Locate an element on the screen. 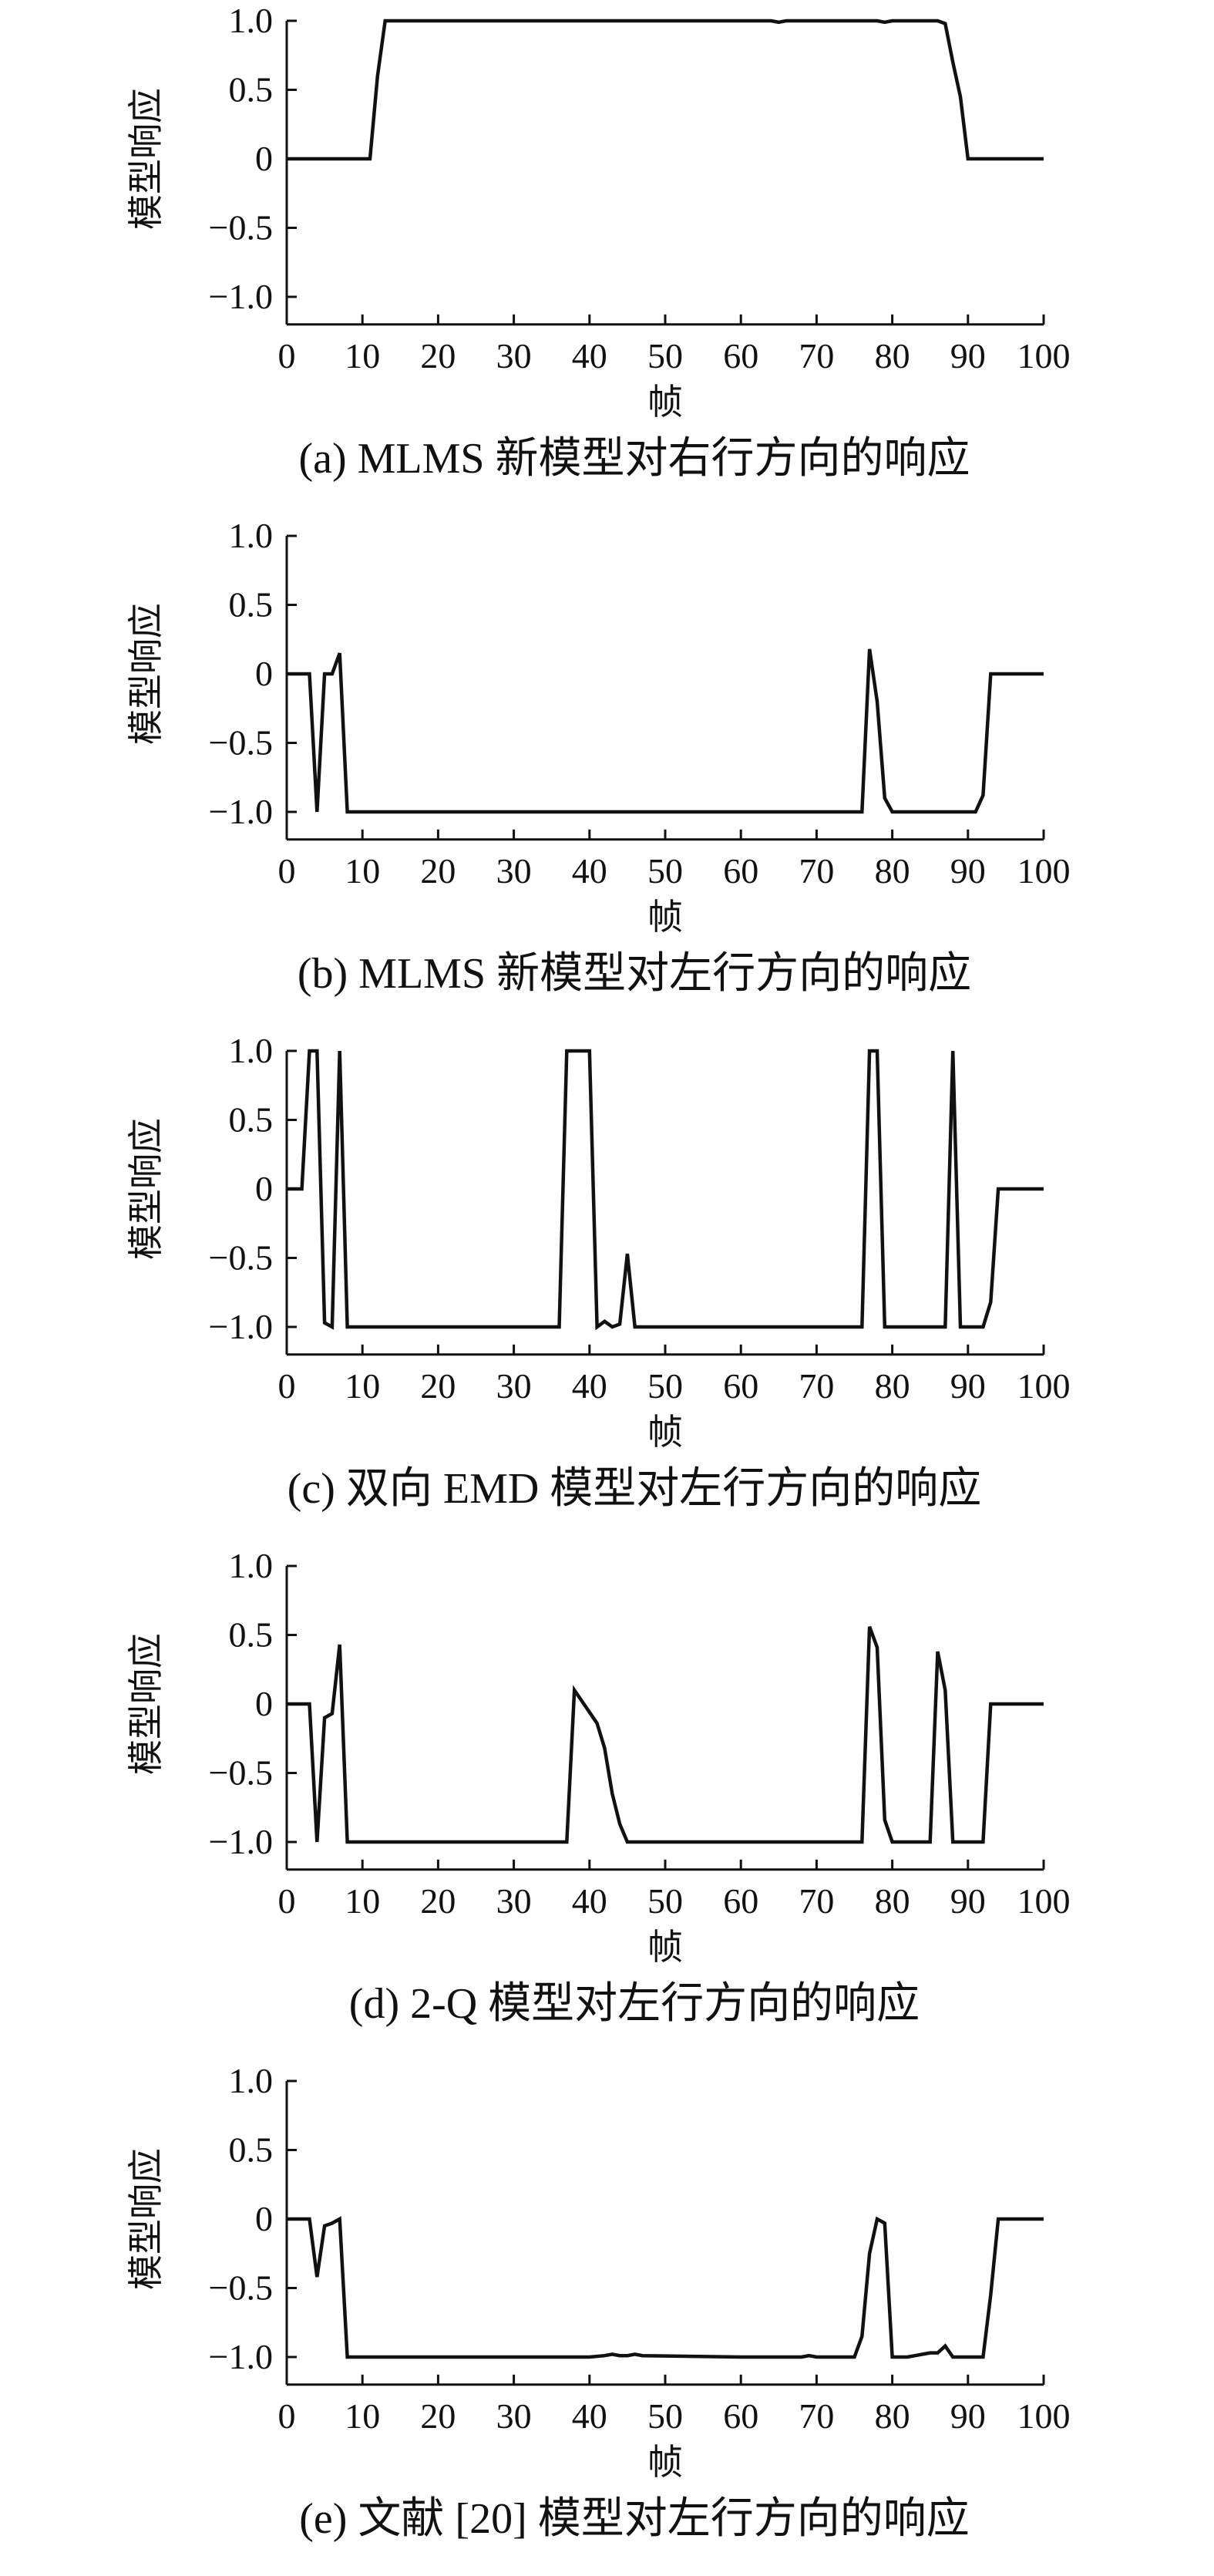 The image size is (1214, 2576). chart-caption: (b) MLMS 新模型对左行方向的响应 is located at coordinates (634, 974).